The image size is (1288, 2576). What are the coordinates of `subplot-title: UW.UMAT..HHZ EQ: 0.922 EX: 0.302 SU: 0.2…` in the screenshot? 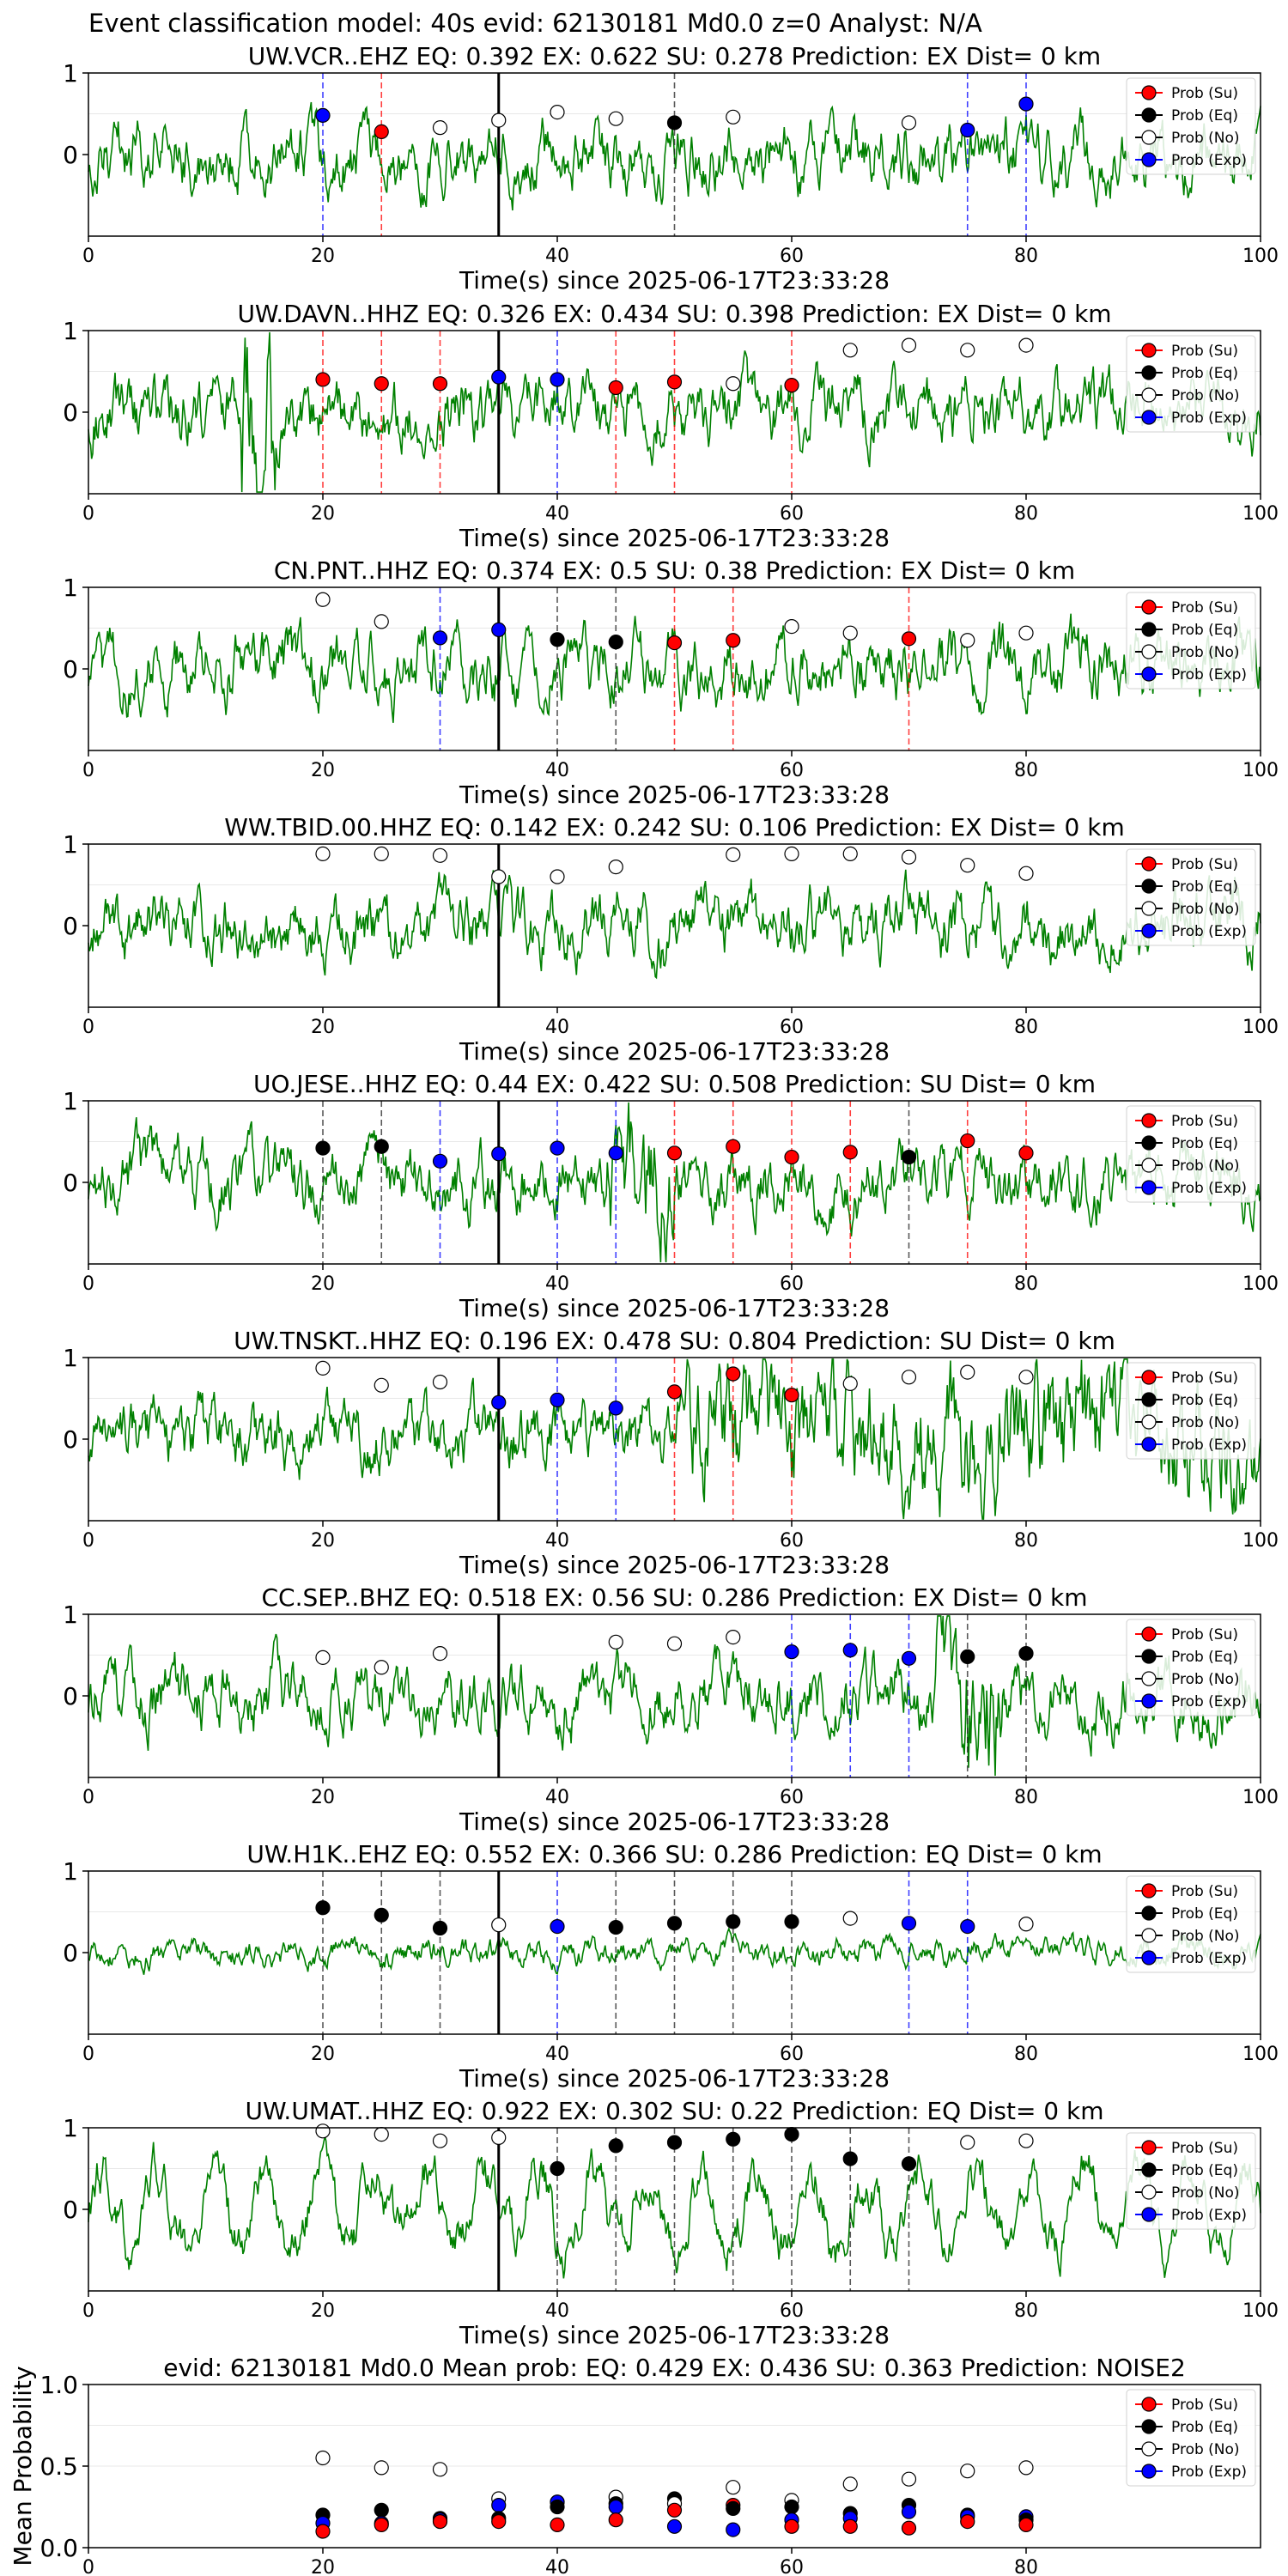 It's located at (674, 2111).